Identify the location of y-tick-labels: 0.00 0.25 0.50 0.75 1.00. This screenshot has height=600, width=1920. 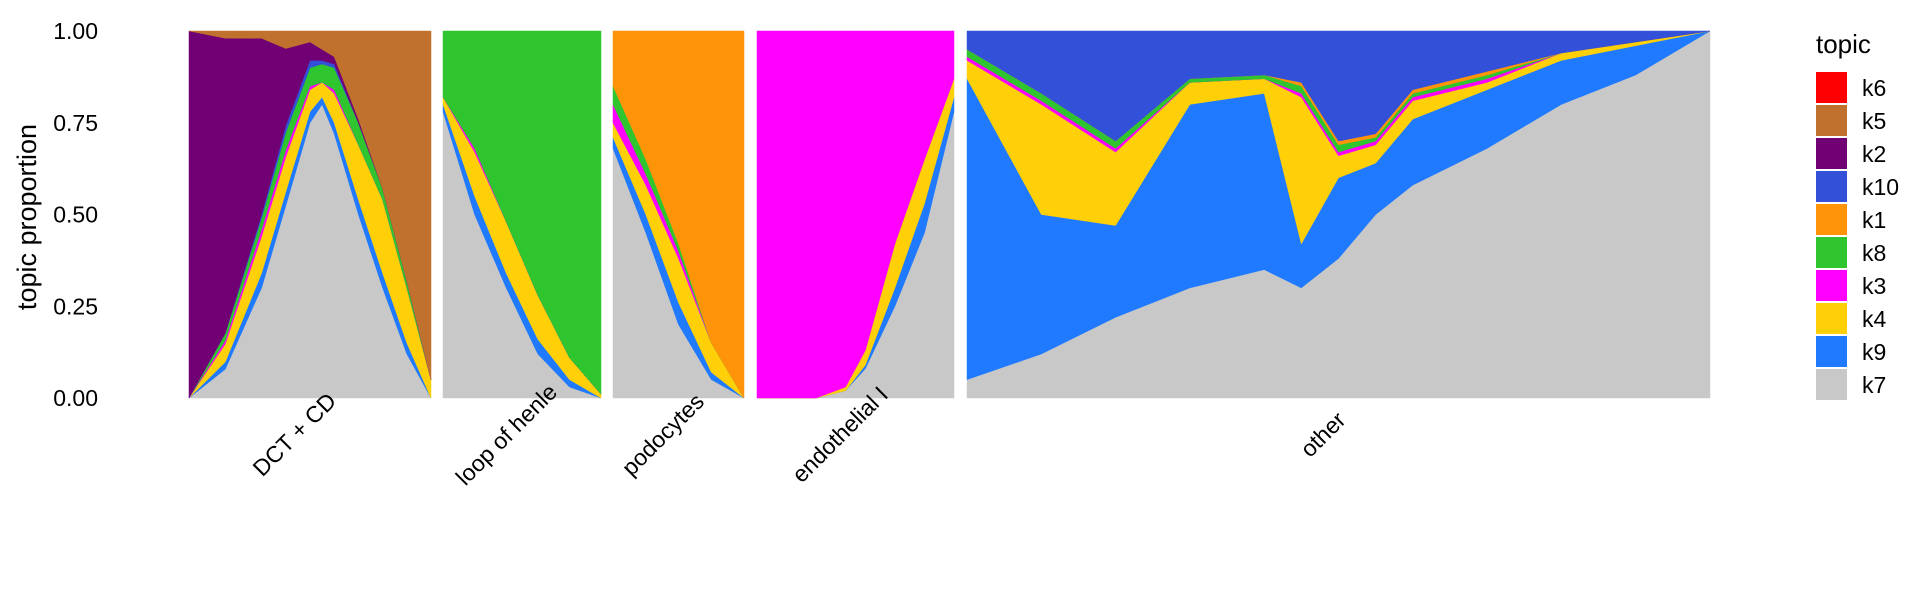
(75, 214).